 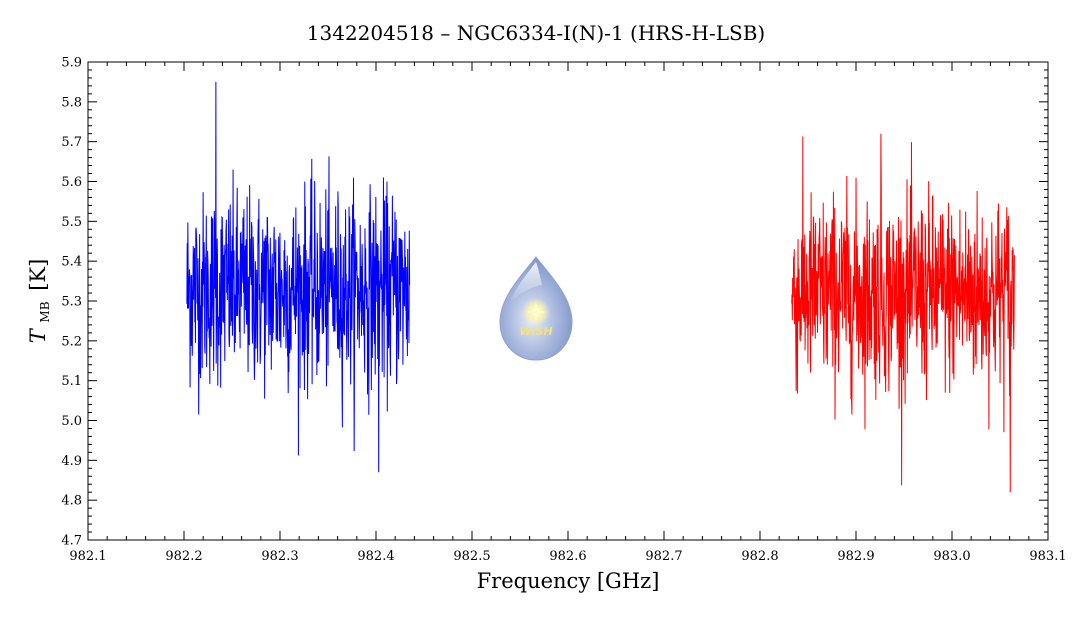 I want to click on y-tick-label: 5.3, so click(x=71, y=302).